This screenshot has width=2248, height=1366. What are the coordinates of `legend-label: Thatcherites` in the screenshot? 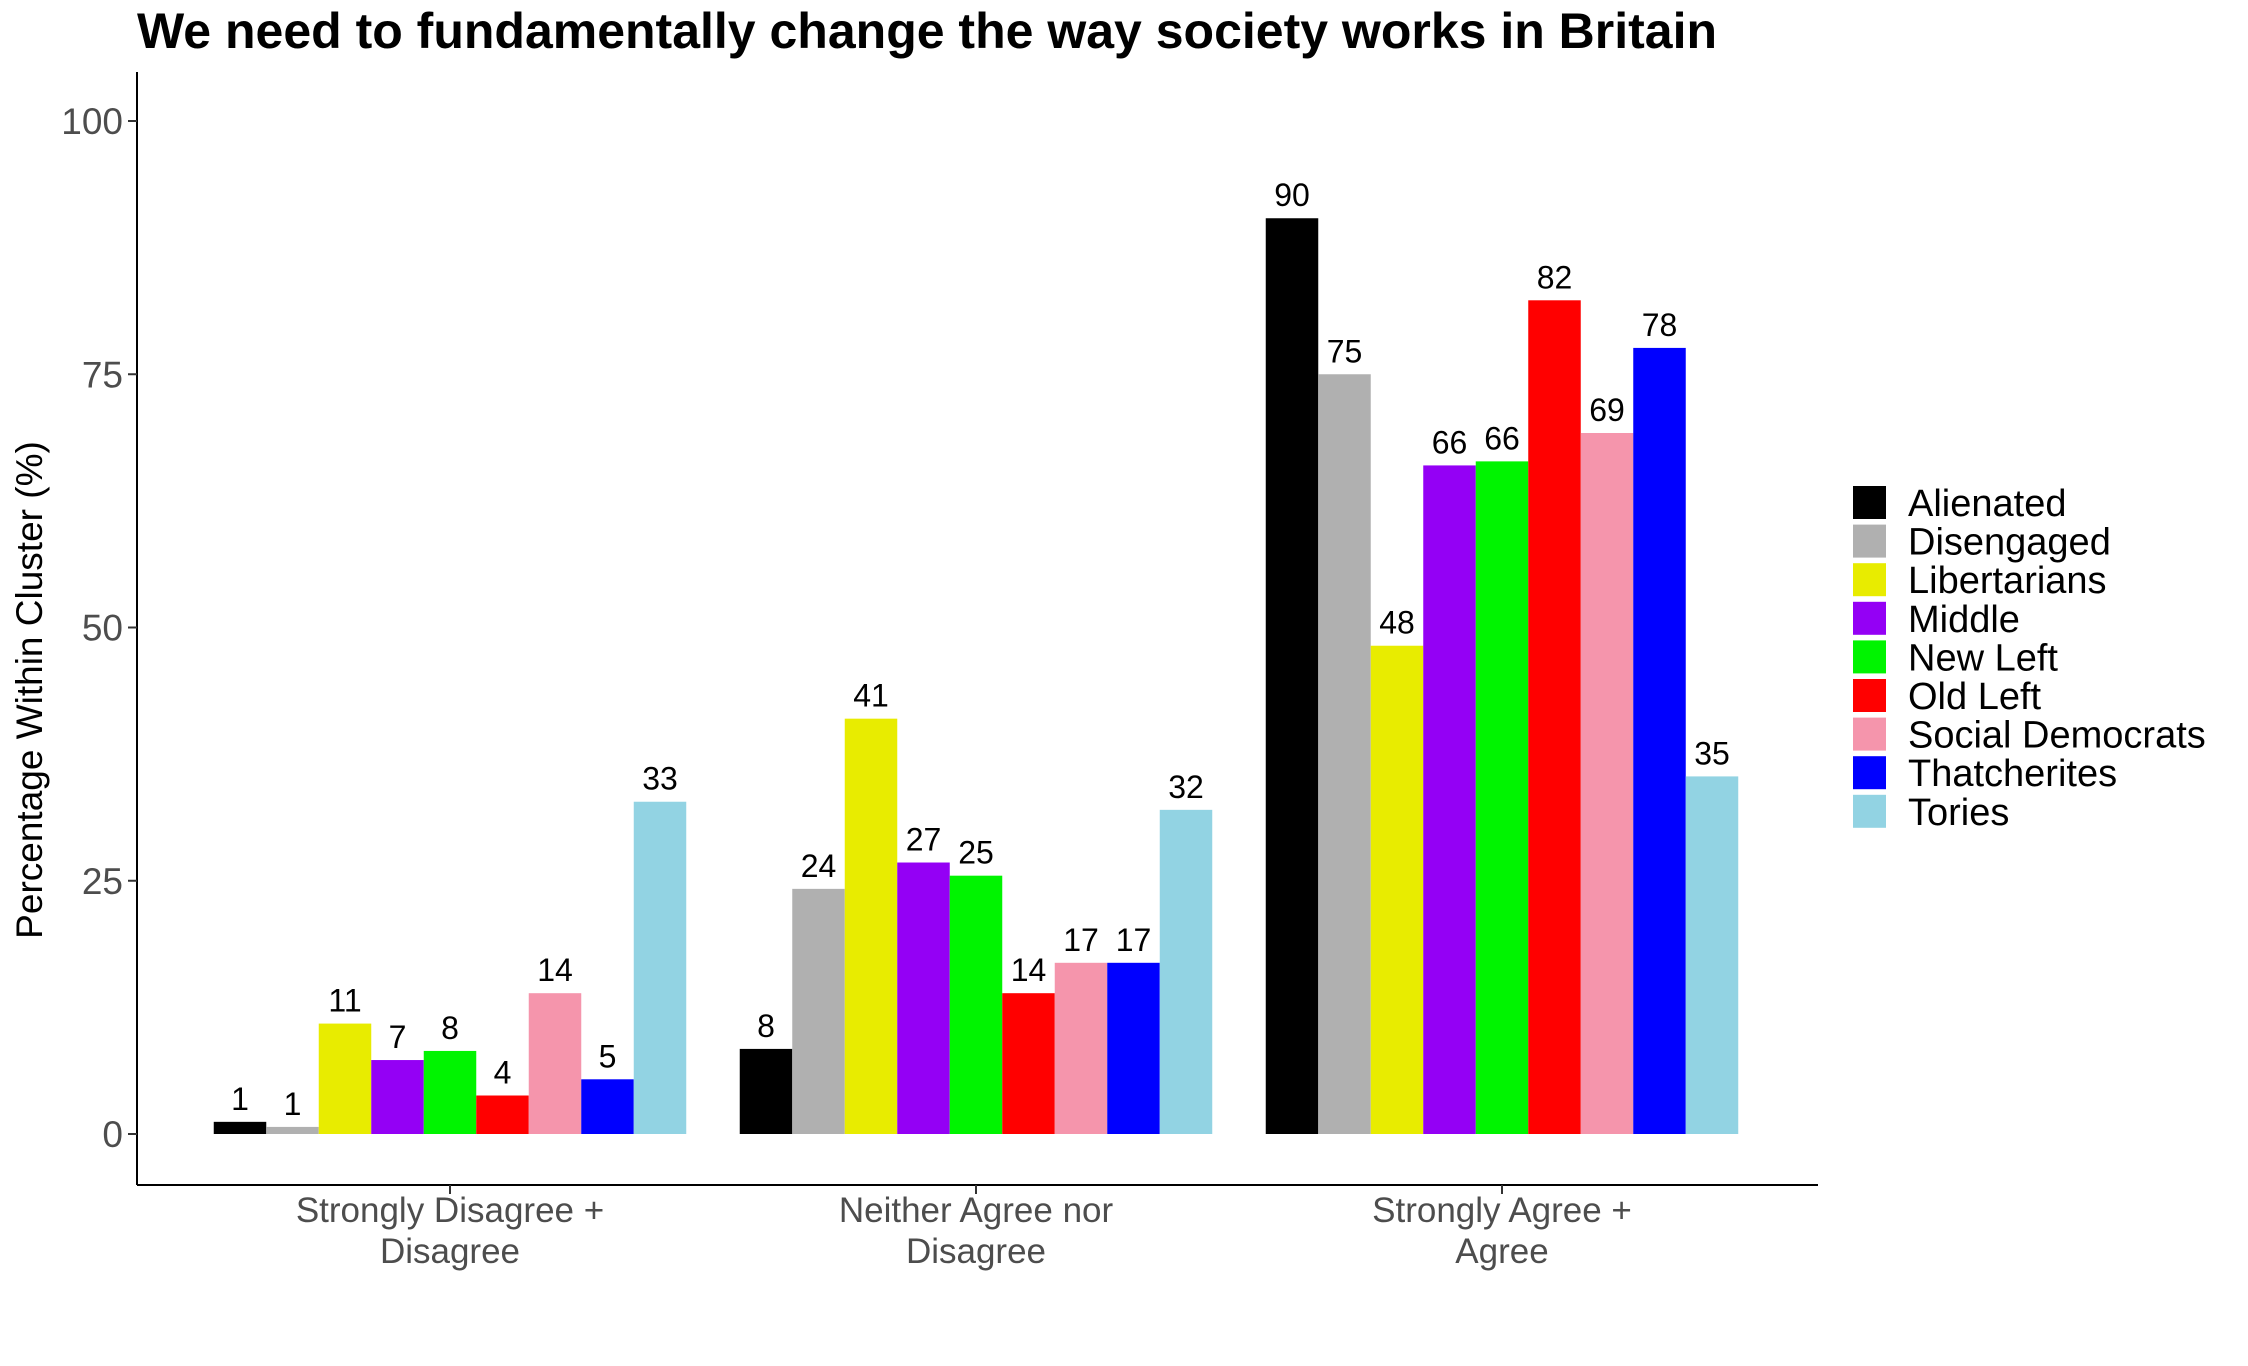 It's located at (2012, 774).